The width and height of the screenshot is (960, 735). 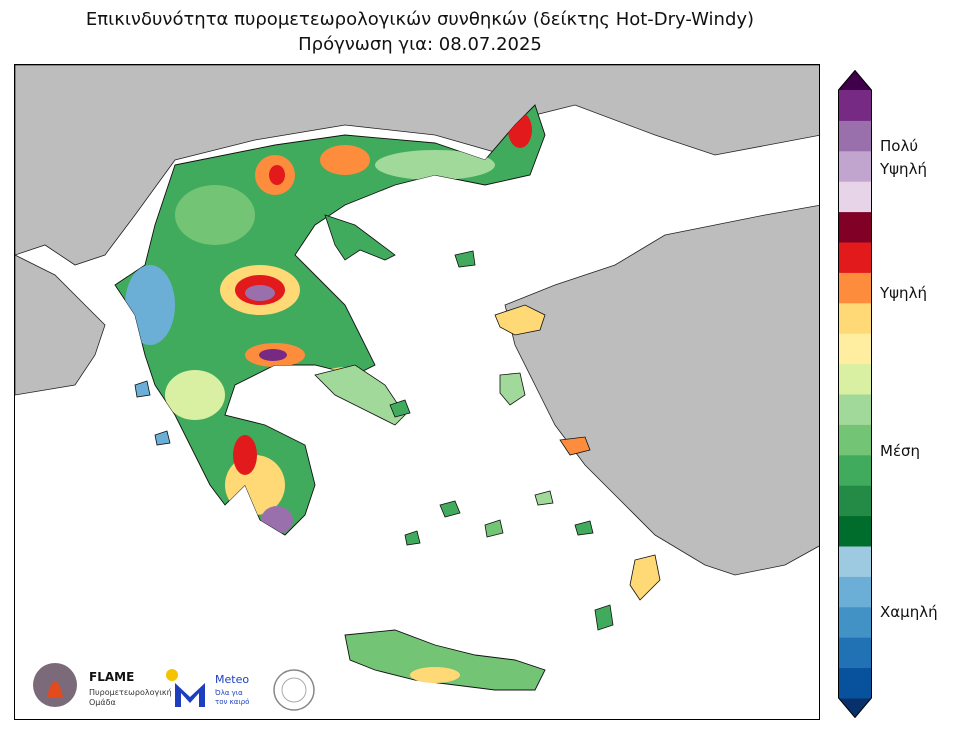 I want to click on label-medium: Μέση, so click(x=900, y=451).